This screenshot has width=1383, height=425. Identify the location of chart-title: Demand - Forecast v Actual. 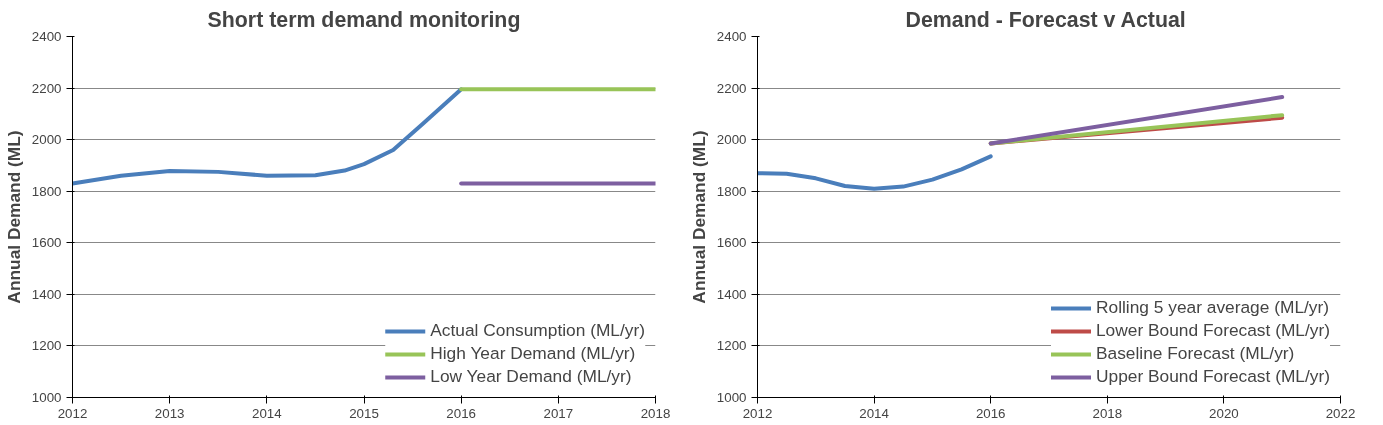
(1045, 19).